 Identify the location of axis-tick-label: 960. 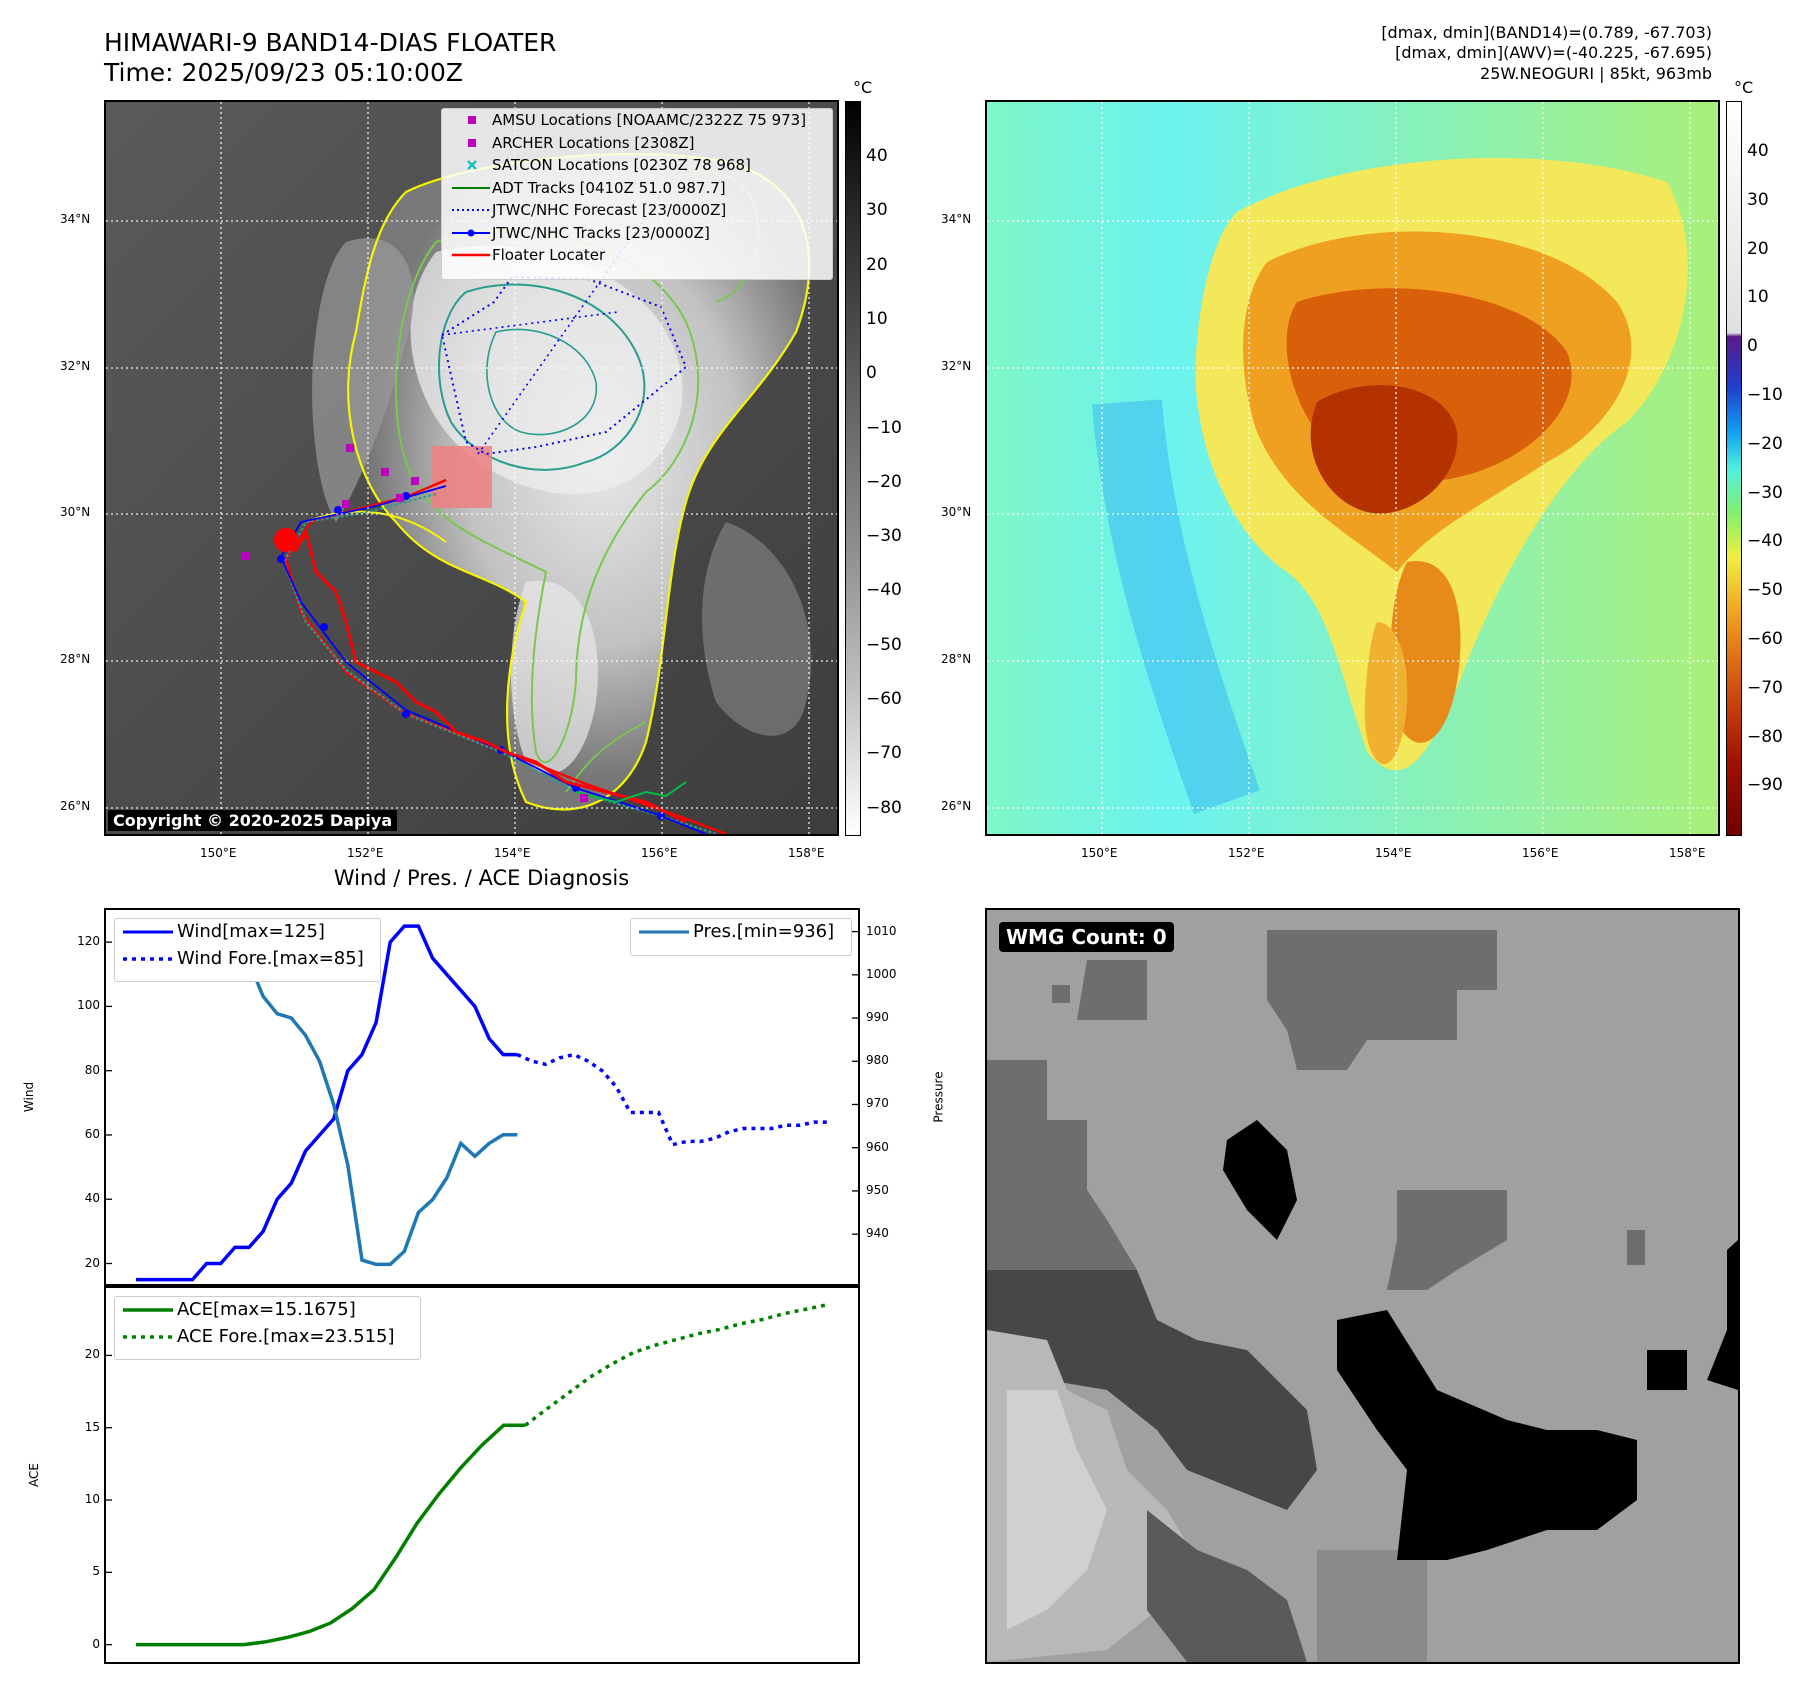
(877, 1146).